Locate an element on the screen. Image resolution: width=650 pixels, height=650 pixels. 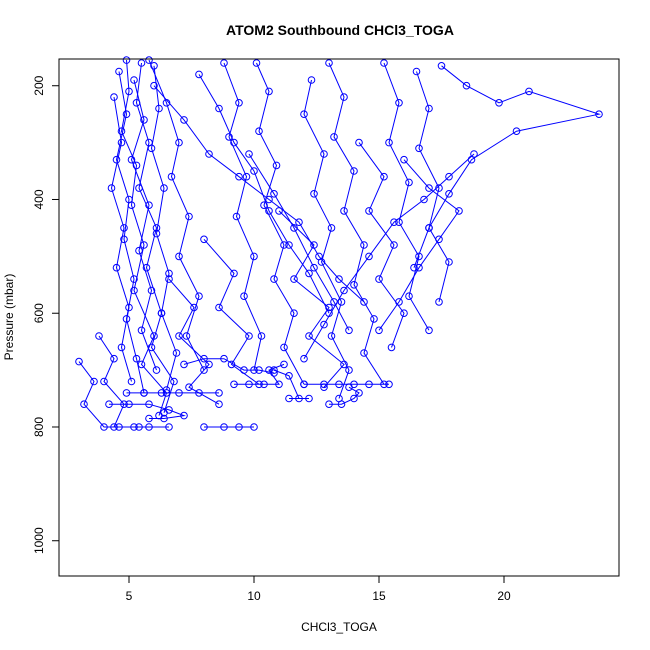
x-axis-label: CHCl3_TOGA is located at coordinates (339, 627).